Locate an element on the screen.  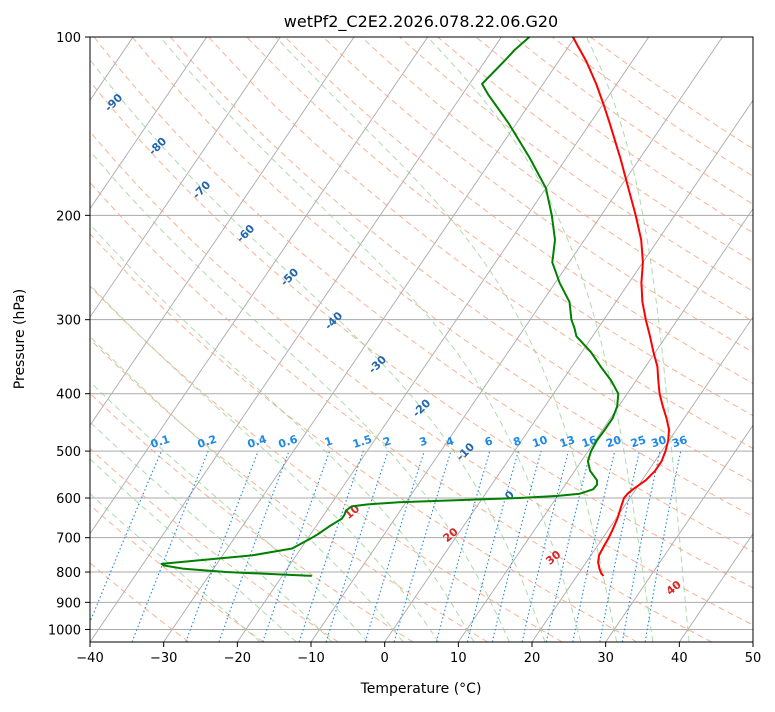
x-tick-label: 30 is located at coordinates (605, 658).